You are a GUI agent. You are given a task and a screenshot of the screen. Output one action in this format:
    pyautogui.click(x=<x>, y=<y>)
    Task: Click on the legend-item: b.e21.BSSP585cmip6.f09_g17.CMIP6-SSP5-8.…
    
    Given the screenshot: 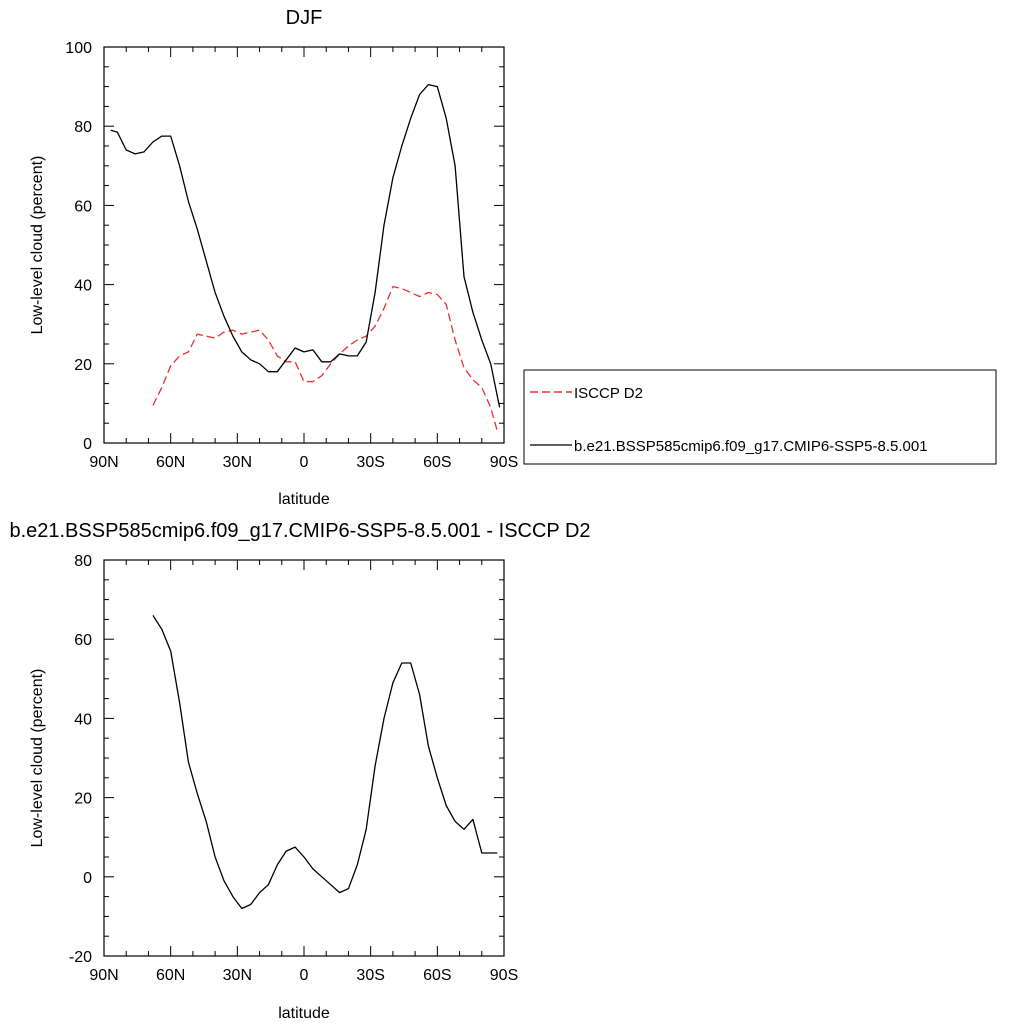 What is the action you would take?
    pyautogui.click(x=729, y=446)
    